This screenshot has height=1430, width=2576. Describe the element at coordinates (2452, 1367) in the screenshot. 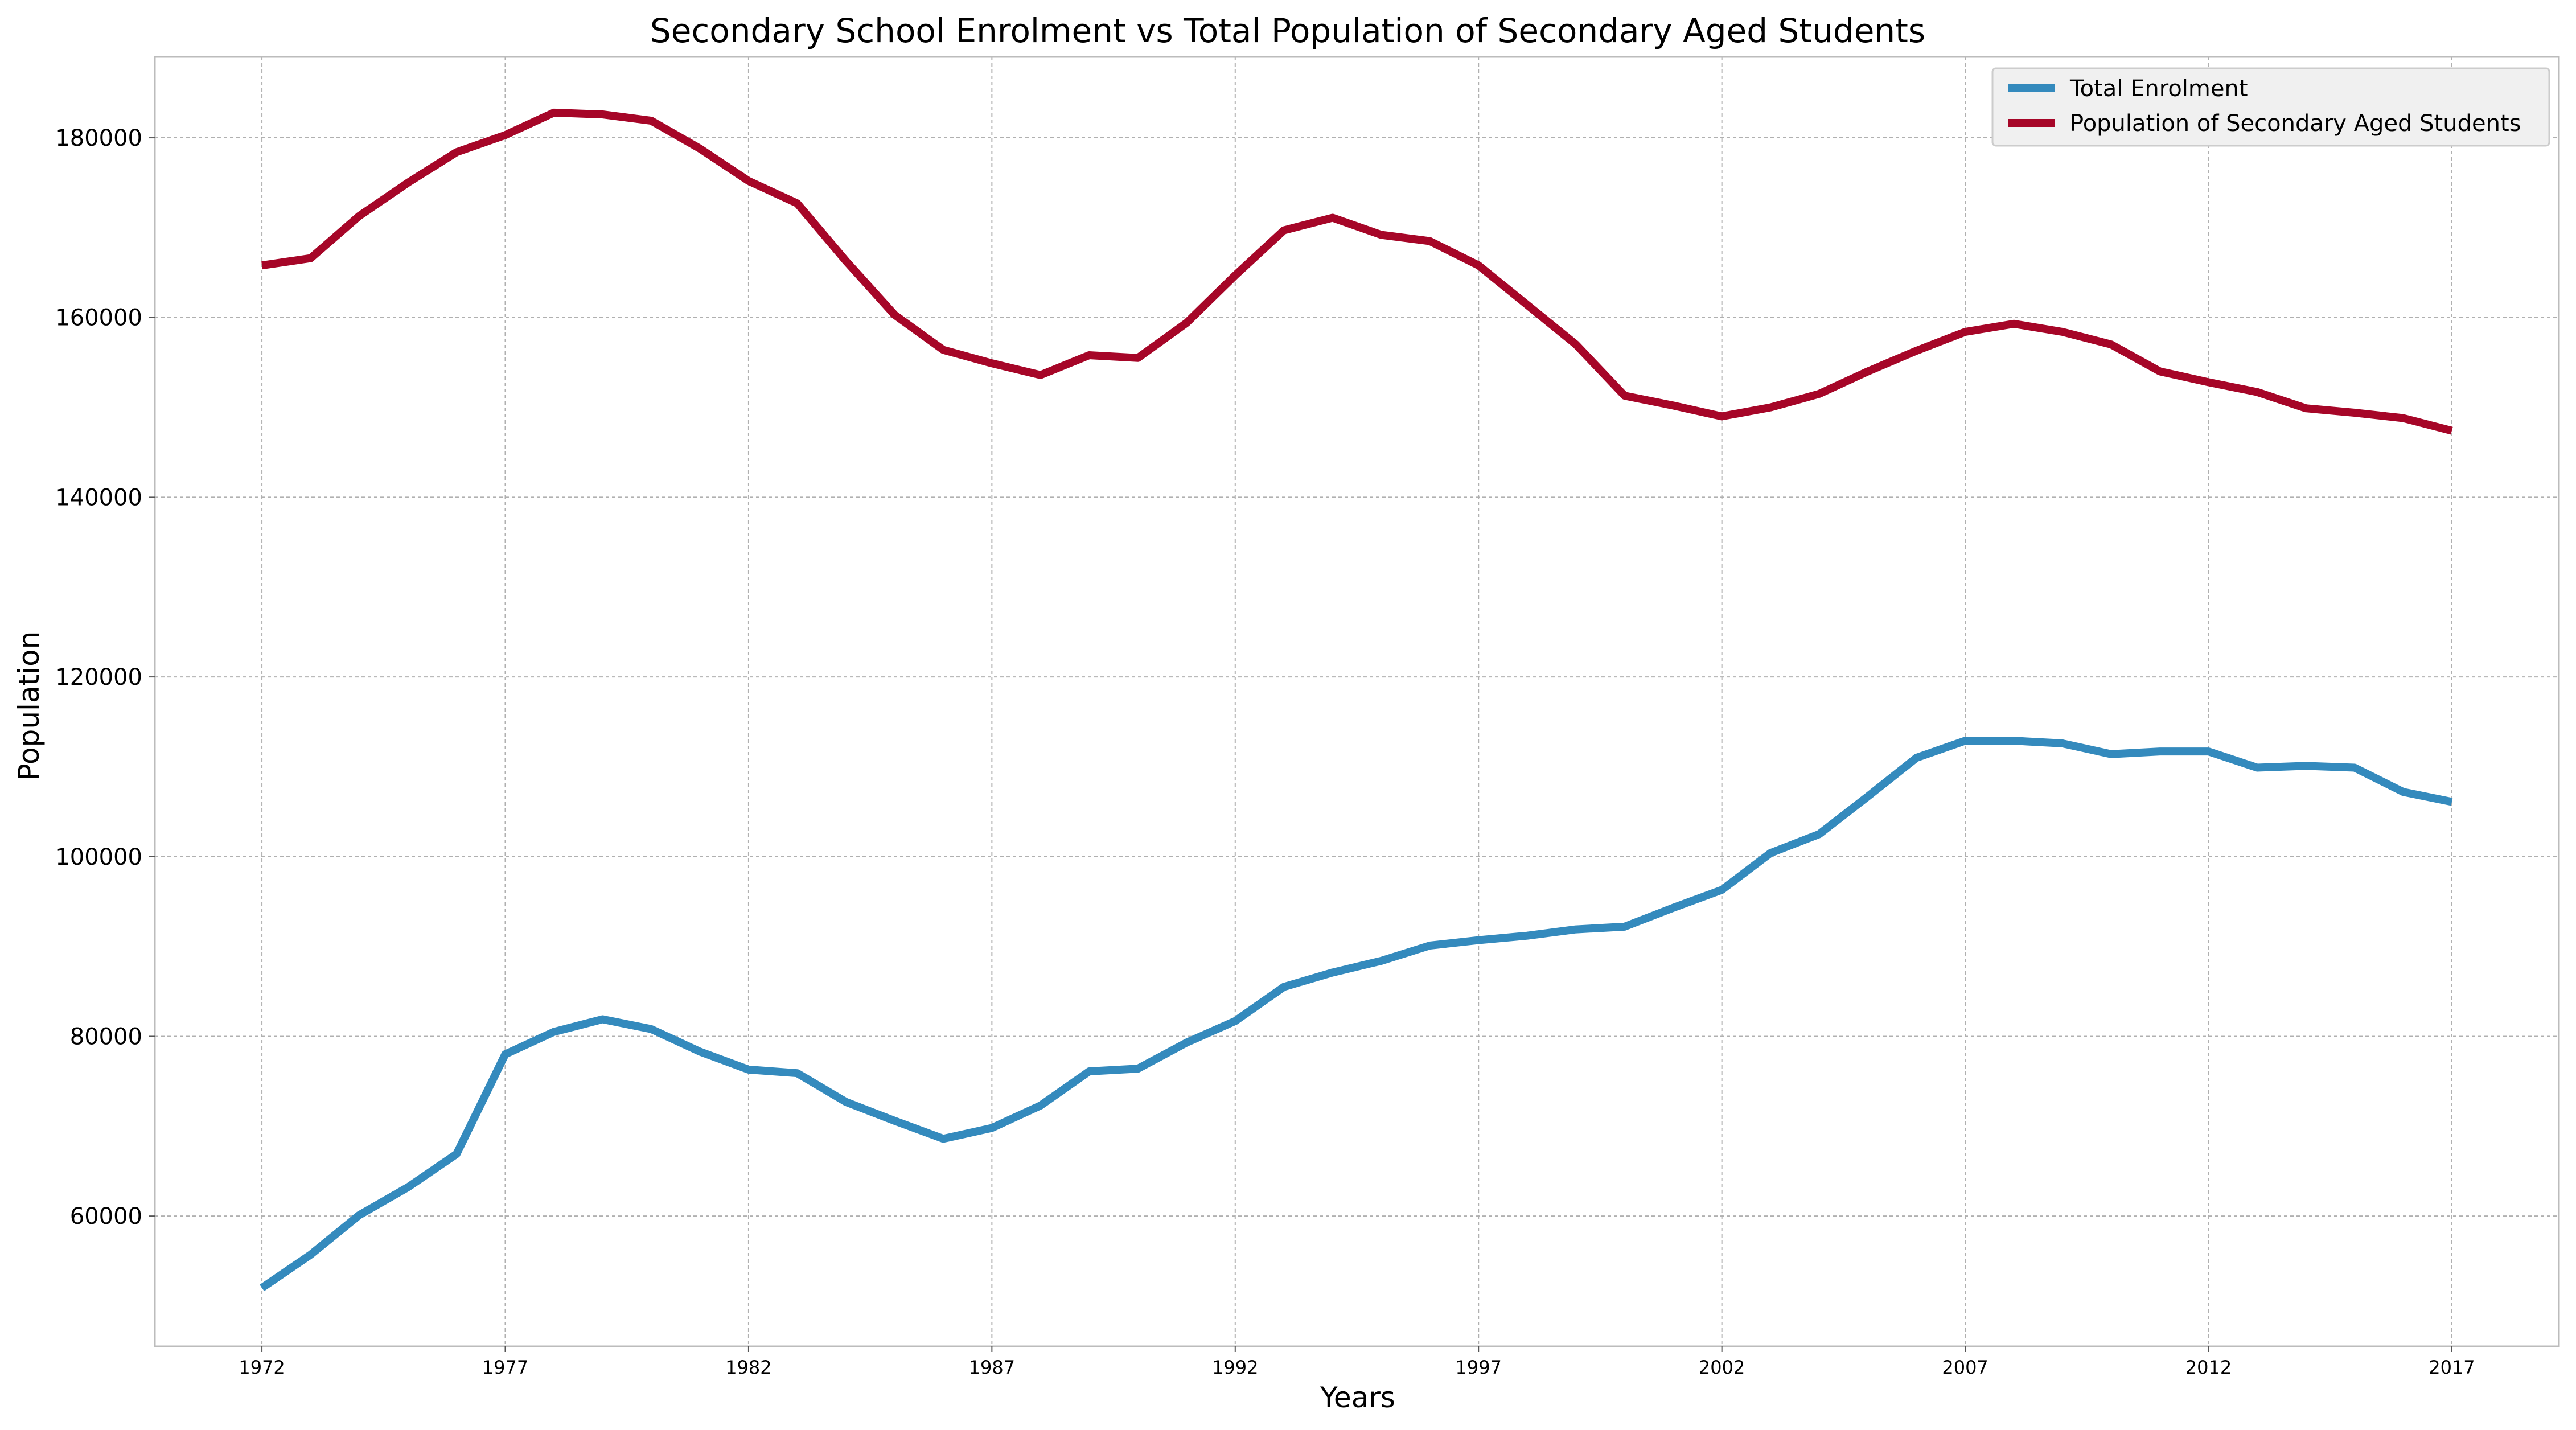

I see `x-tick-label: 2017` at that location.